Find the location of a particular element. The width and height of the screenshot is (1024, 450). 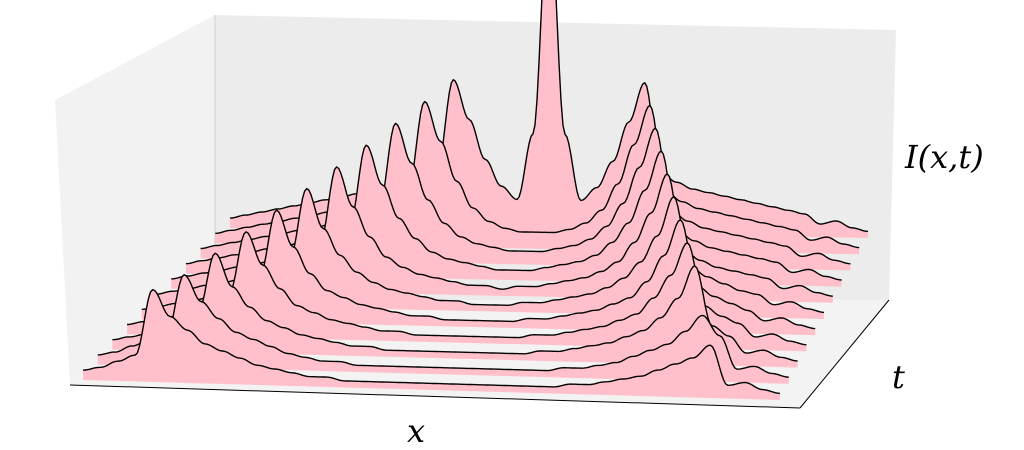

t-axis-label: t is located at coordinates (898, 377).